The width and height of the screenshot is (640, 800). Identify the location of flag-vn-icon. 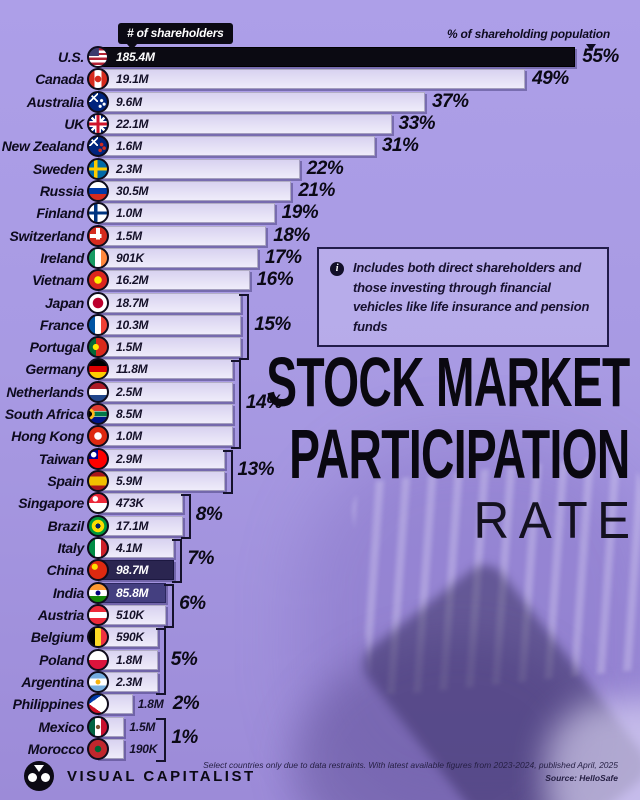
(98, 280).